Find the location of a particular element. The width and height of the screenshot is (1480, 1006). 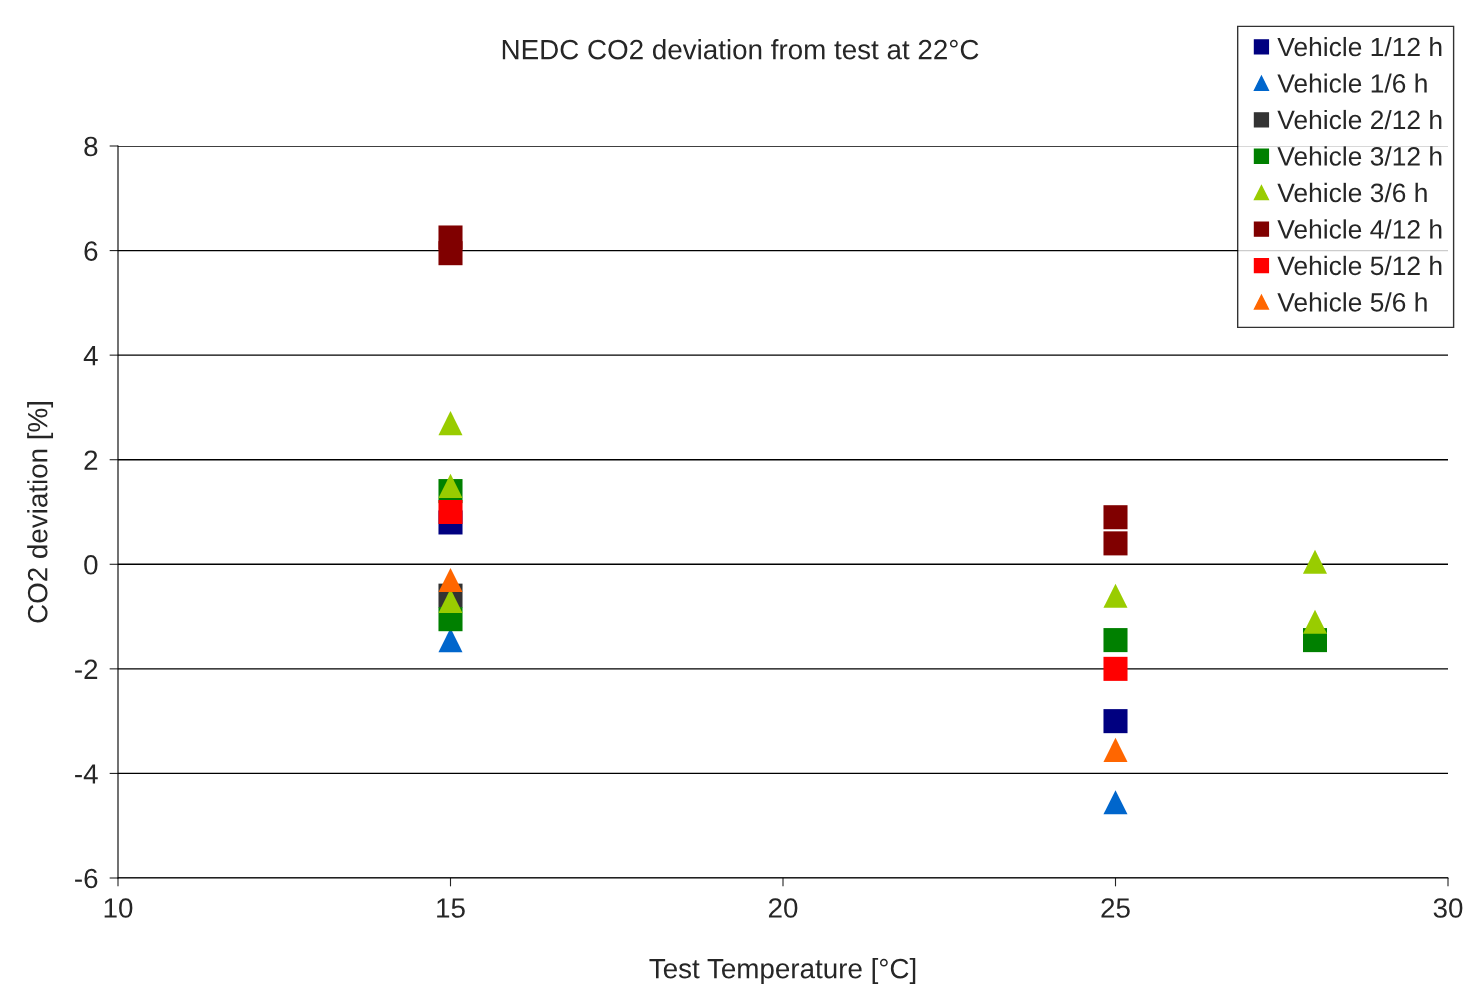

y-tick-label: -6 is located at coordinates (86, 878).